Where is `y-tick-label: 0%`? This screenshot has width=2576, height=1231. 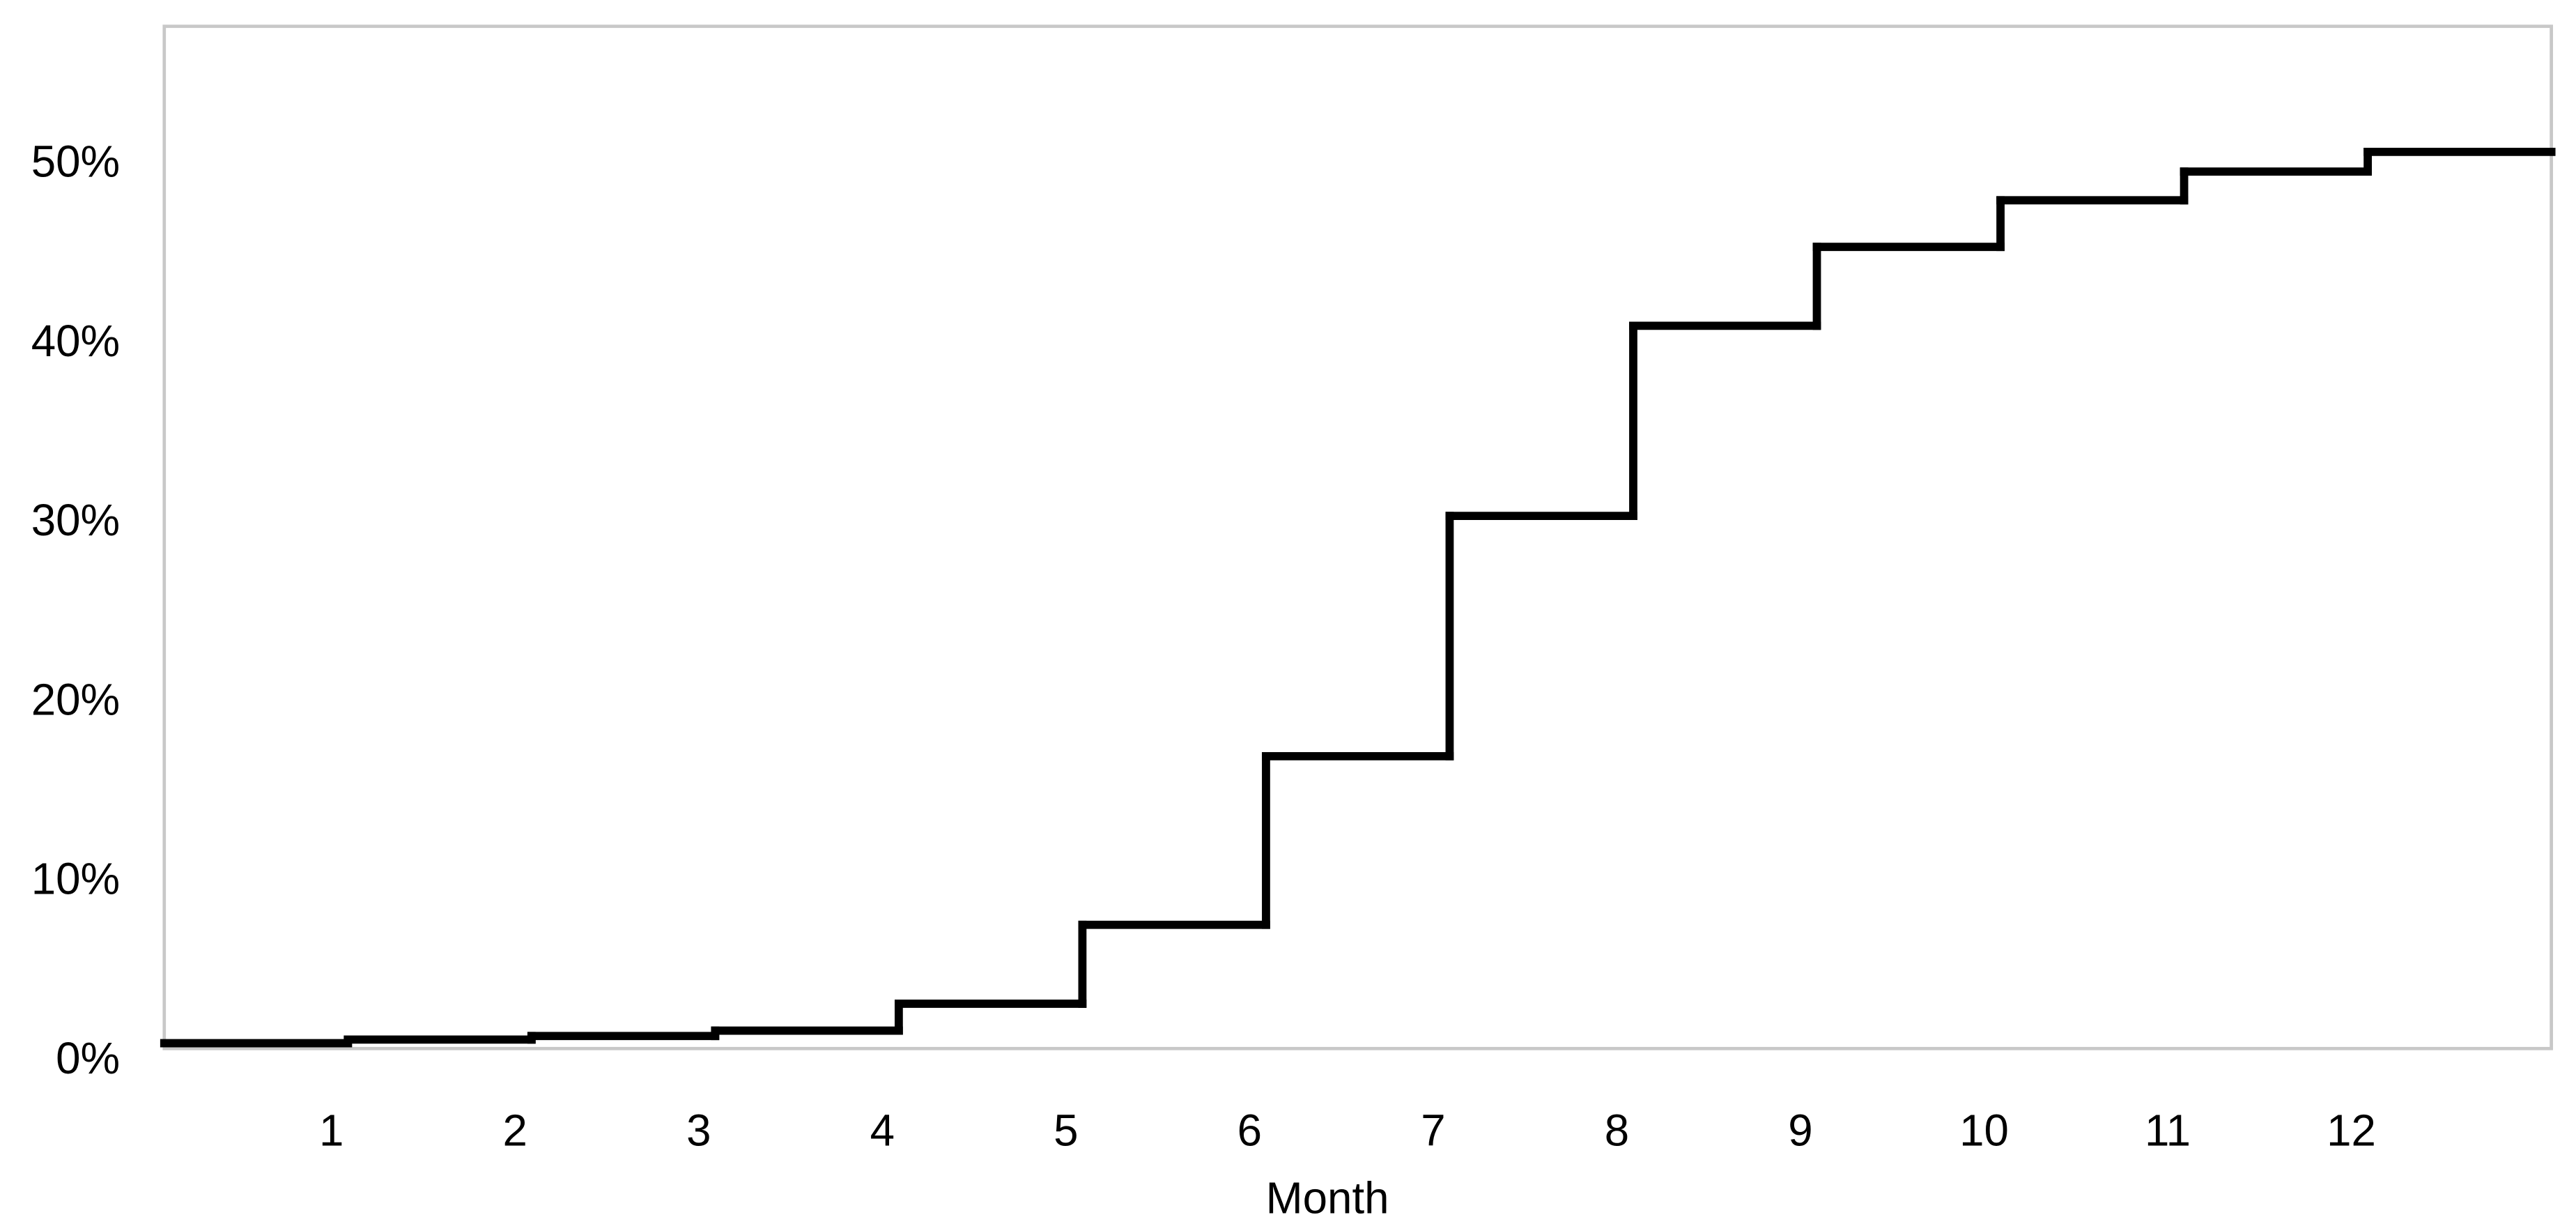
y-tick-label: 0% is located at coordinates (88, 1058).